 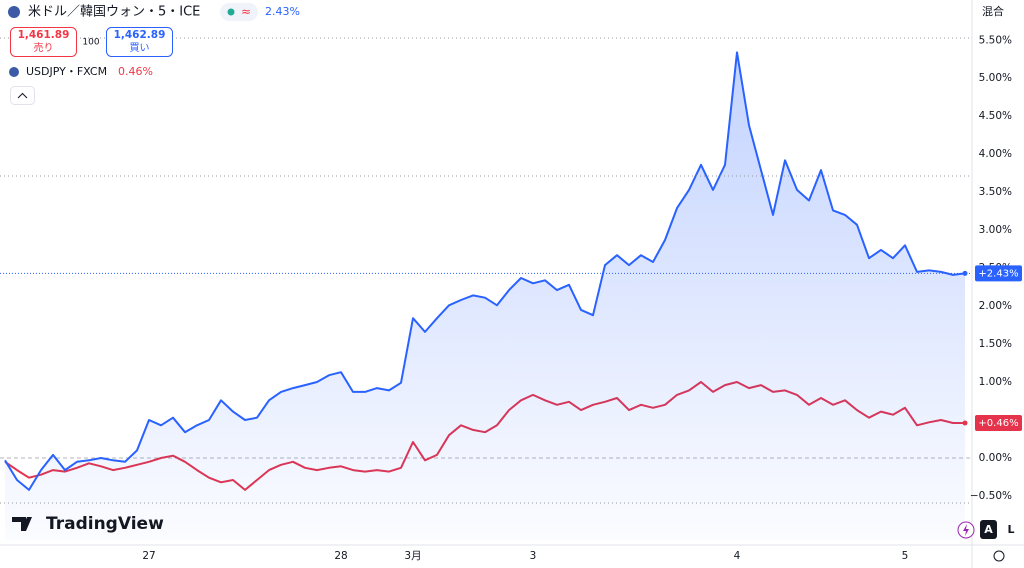 I want to click on buy-button, so click(x=139, y=42).